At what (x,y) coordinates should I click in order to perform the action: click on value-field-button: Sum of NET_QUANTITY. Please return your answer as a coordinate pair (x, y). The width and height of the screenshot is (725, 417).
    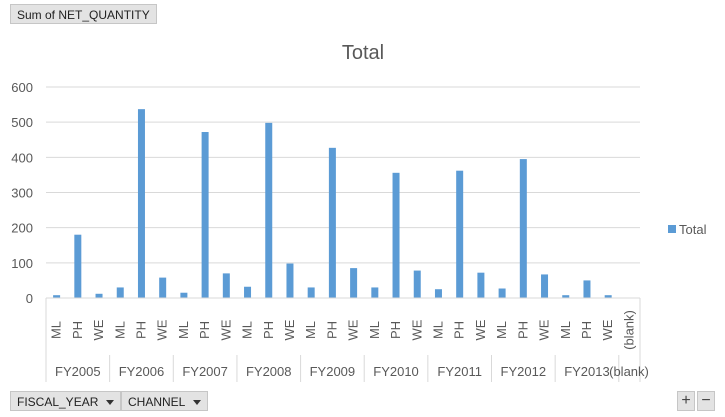
    Looking at the image, I should click on (83, 14).